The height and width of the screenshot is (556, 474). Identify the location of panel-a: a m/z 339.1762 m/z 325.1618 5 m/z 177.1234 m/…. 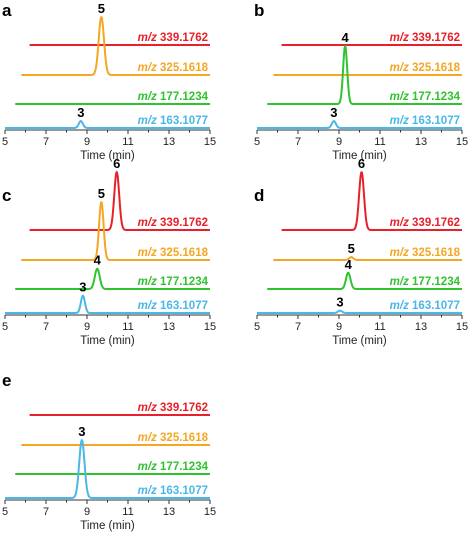
(109, 81).